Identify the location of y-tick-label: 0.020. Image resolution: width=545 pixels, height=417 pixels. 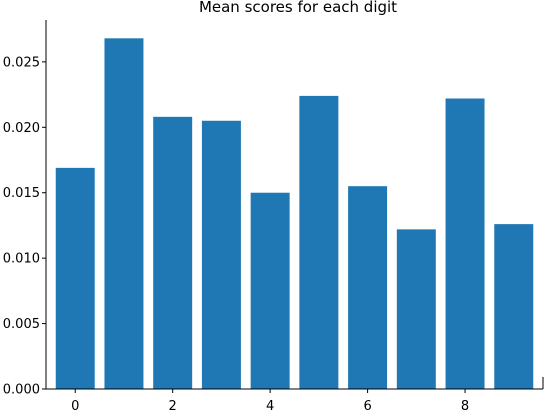
(21, 128).